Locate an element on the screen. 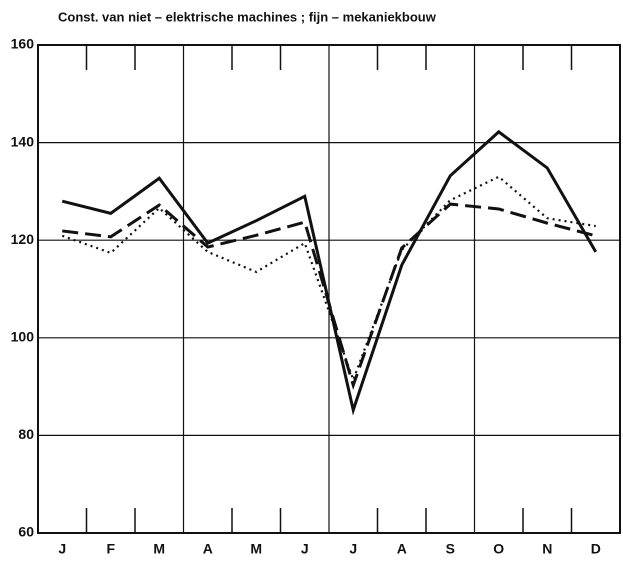  y-tick-label: 80 is located at coordinates (26, 434).